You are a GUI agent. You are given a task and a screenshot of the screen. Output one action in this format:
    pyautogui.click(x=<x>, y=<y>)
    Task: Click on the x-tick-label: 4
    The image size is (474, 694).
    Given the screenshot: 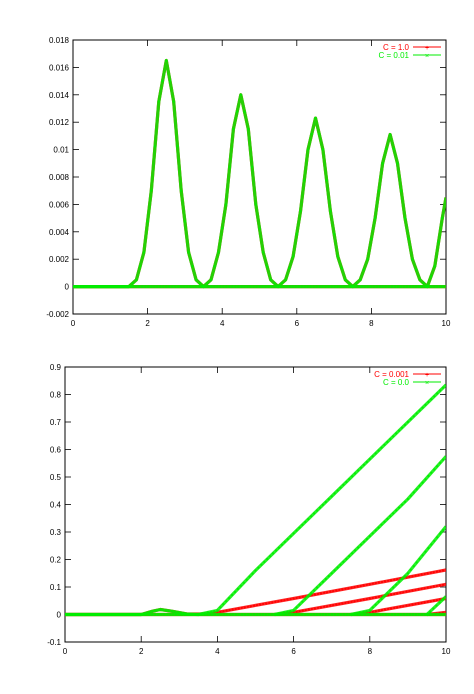 What is the action you would take?
    pyautogui.click(x=217, y=651)
    